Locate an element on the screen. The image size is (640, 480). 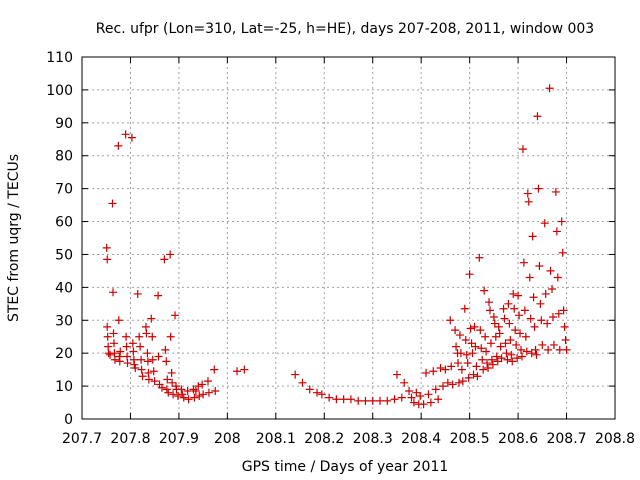
x-tick-label: 208 is located at coordinates (227, 439).